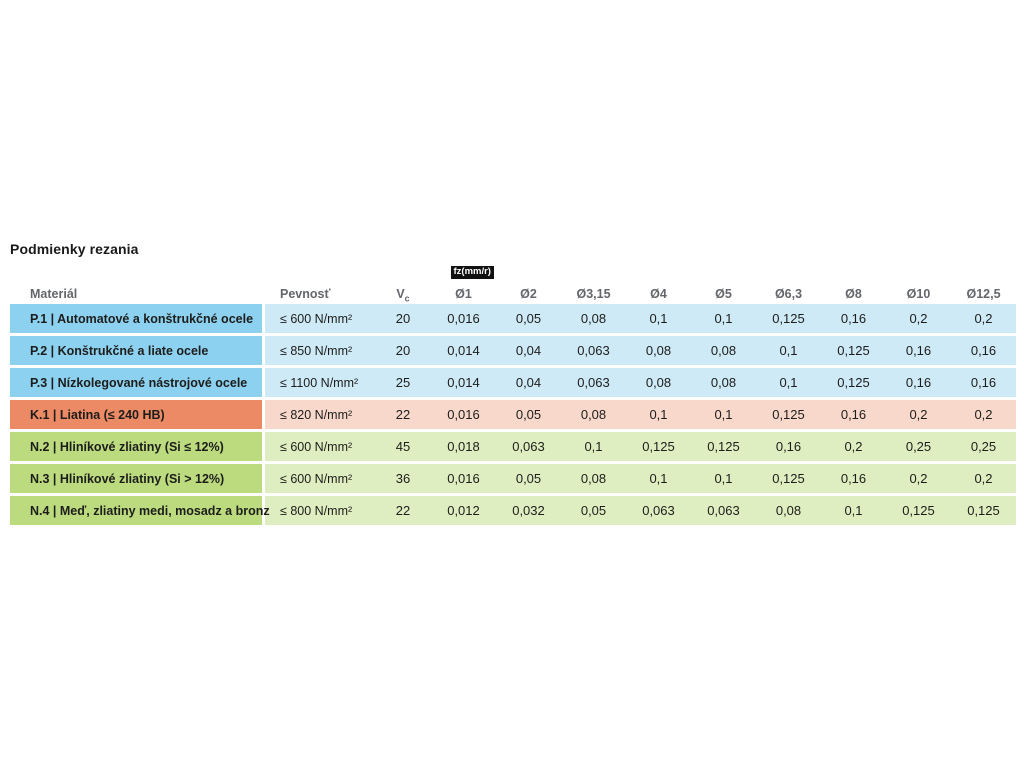 The image size is (1024, 768). What do you see at coordinates (137, 446) in the screenshot?
I see `material-cell: N.2 | Hliníkové zliatiny (Si ≤ 12%)` at bounding box center [137, 446].